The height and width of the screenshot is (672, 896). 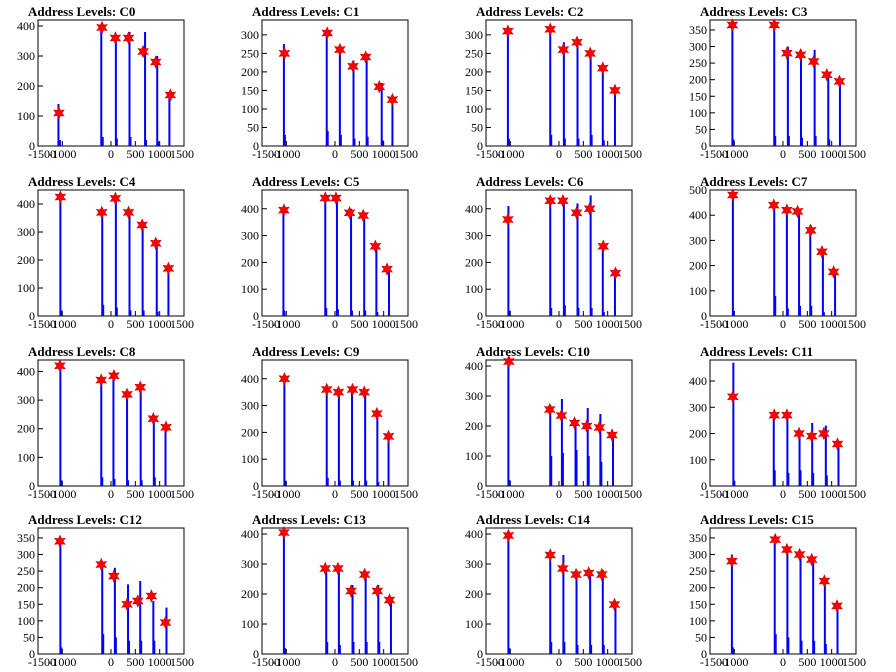 I want to click on y-tick-label: 250, so click(x=698, y=63).